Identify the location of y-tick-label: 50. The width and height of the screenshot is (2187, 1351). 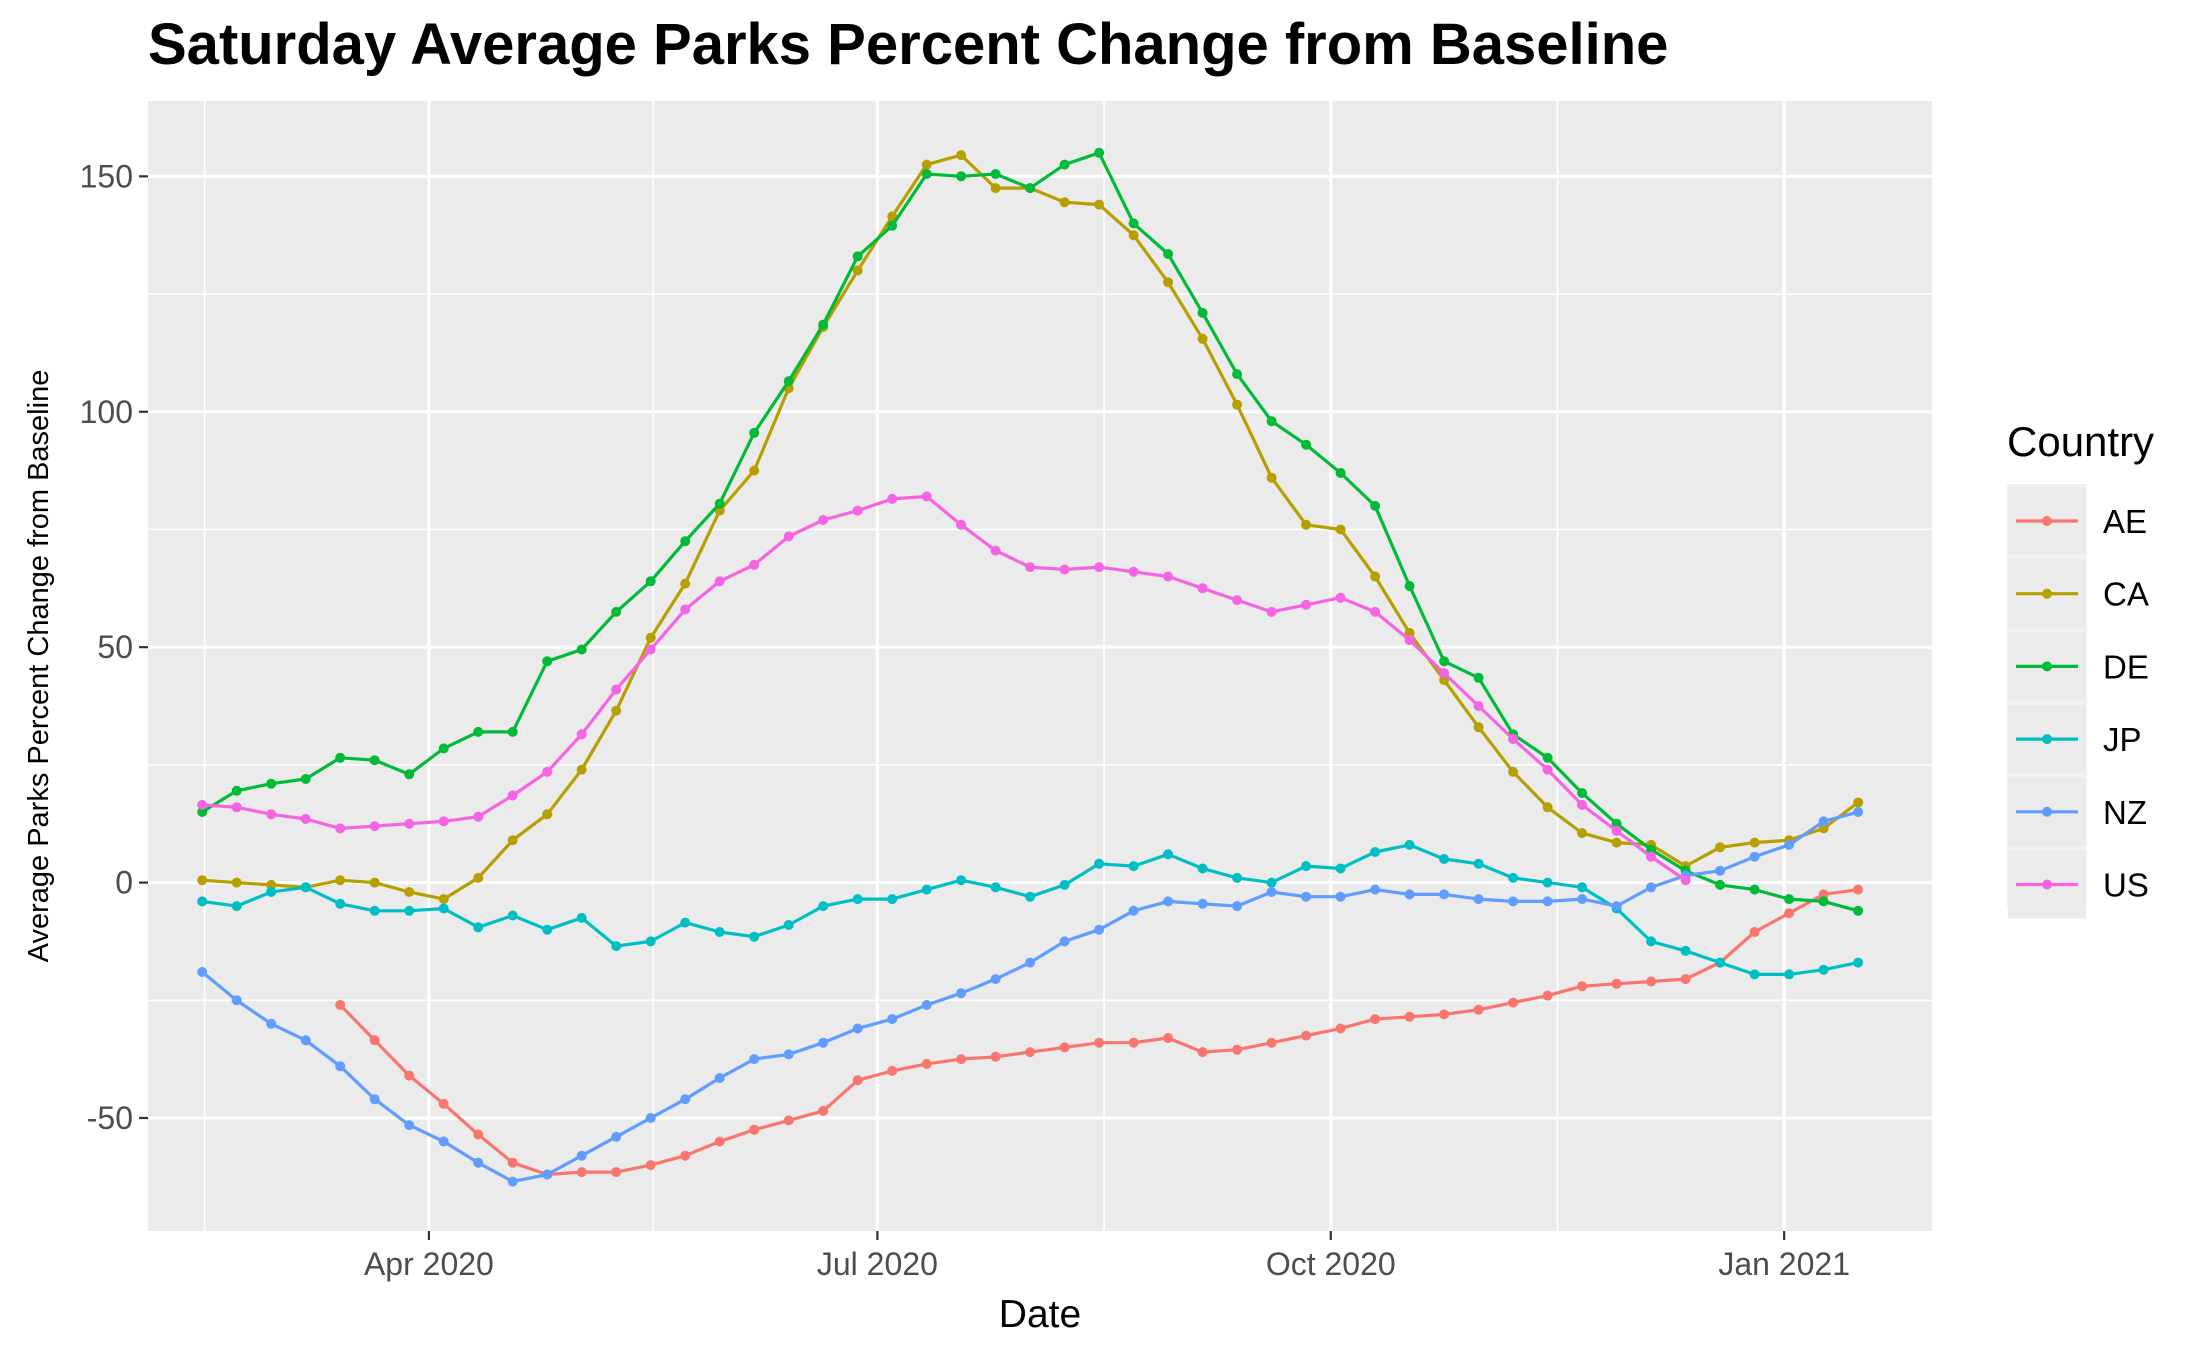
(115, 647).